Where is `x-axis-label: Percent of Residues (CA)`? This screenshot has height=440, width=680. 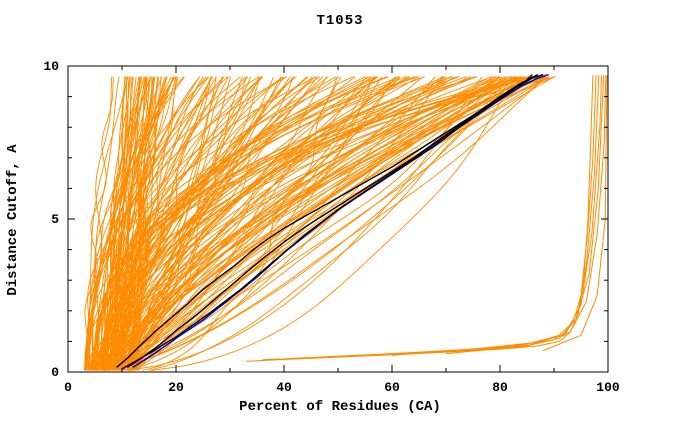 x-axis-label: Percent of Residues (CA) is located at coordinates (340, 407).